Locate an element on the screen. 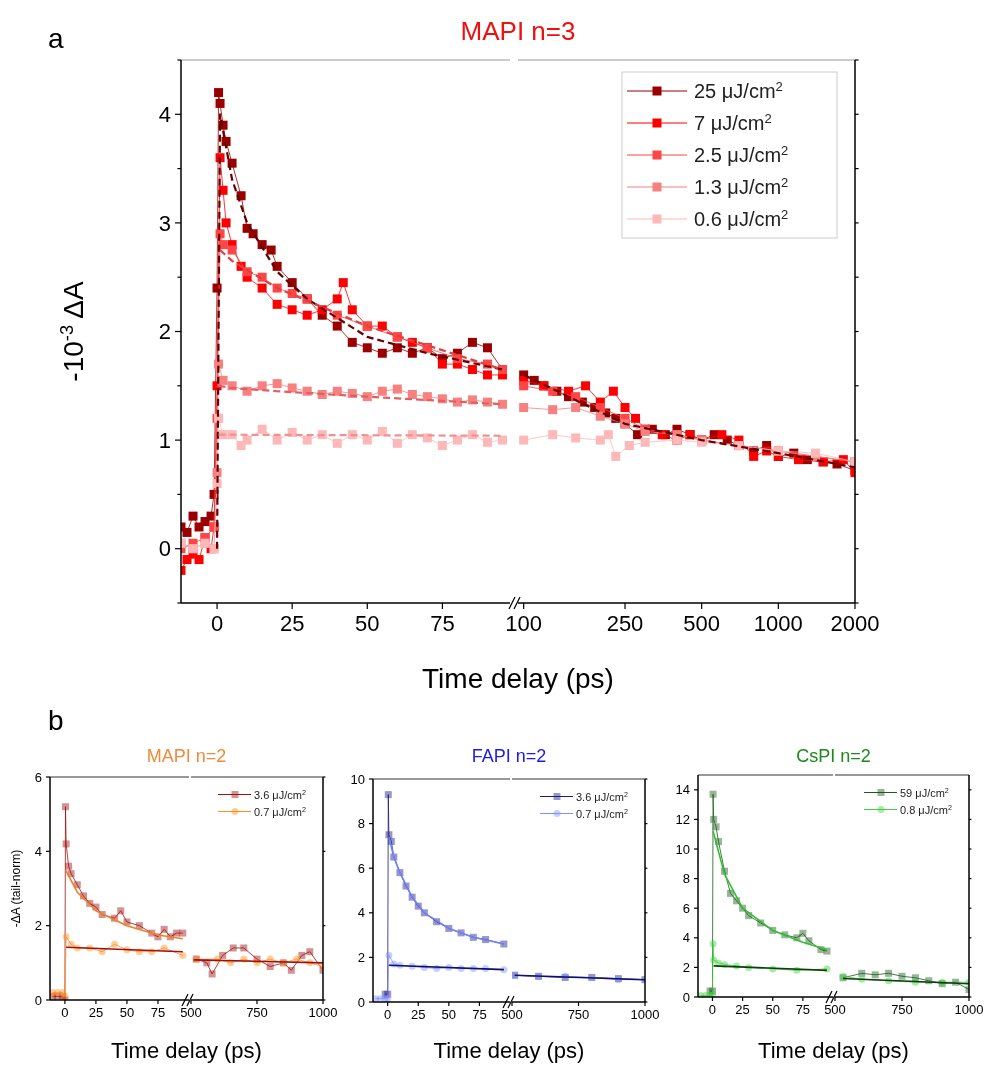 This screenshot has width=993, height=1077. y-tick-label: 1 is located at coordinates (164, 440).